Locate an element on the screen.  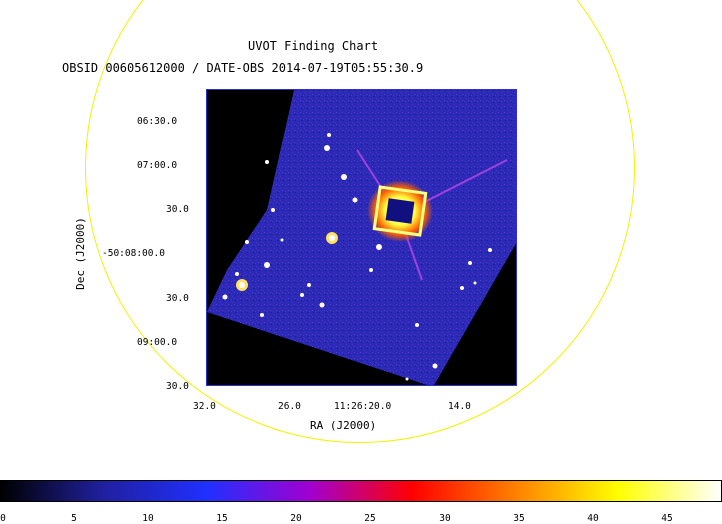
bright-star is located at coordinates (432, 215).